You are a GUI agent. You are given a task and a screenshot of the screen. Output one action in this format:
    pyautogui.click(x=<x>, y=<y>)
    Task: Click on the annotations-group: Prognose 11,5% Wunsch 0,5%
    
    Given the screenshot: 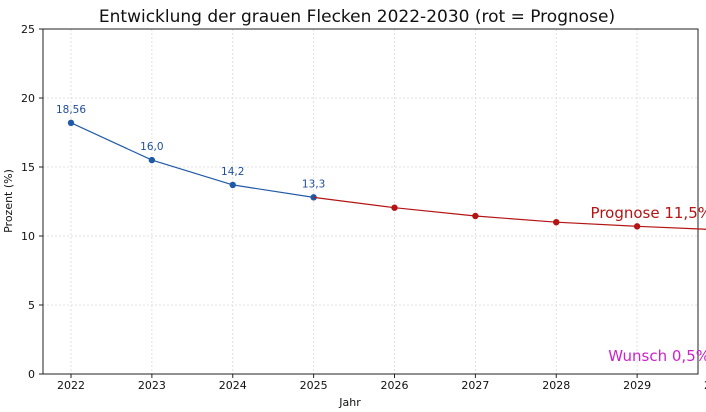 What is the action you would take?
    pyautogui.click(x=648, y=284)
    